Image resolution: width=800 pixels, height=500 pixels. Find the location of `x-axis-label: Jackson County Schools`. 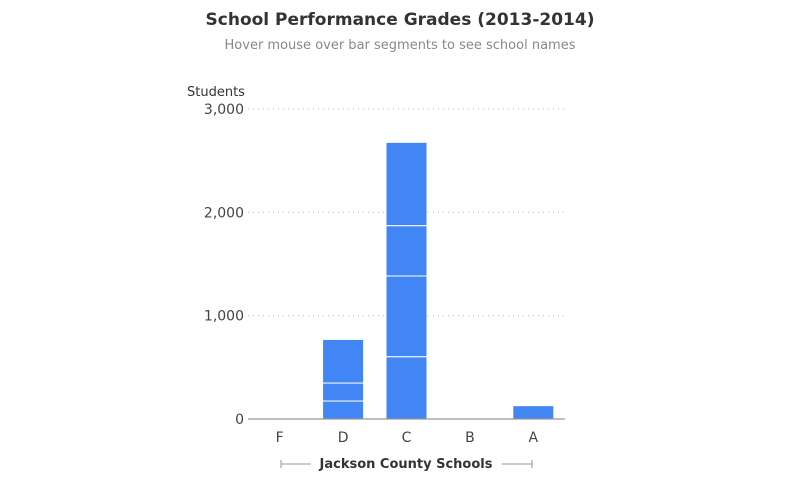

x-axis-label: Jackson County Schools is located at coordinates (406, 464).